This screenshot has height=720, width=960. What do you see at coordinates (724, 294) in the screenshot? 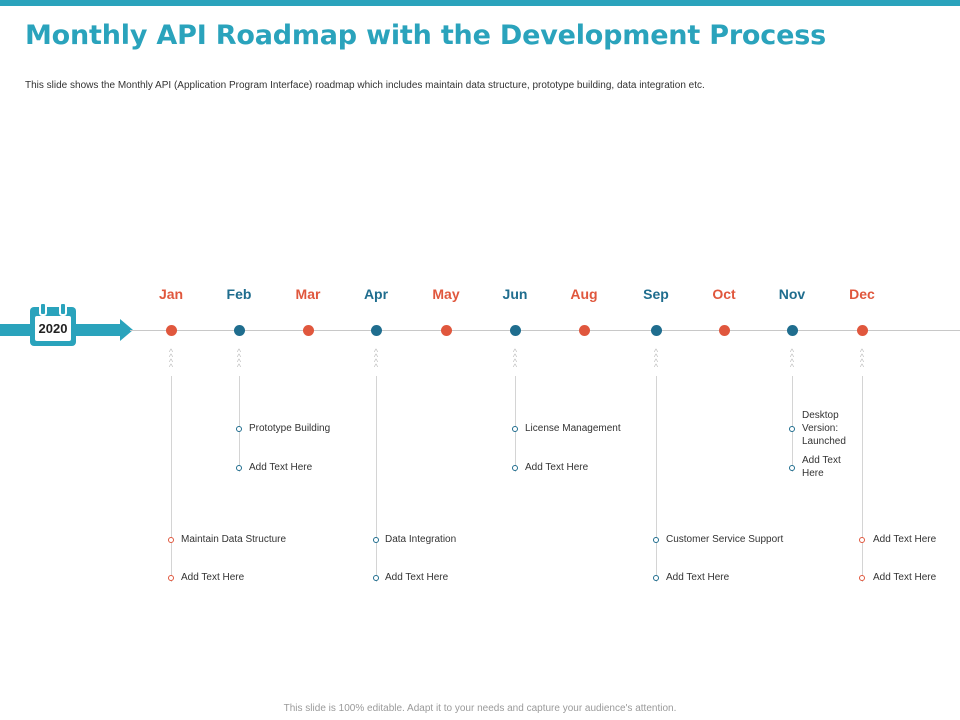
I see `month-label-oct: Oct` at bounding box center [724, 294].